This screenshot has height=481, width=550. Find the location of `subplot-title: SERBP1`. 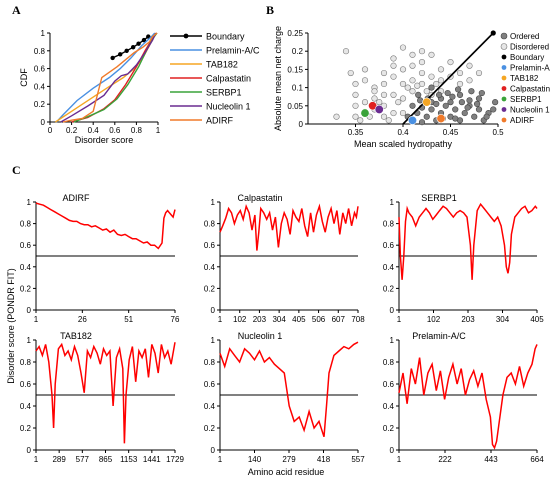

subplot-title: SERBP1 is located at coordinates (439, 198).